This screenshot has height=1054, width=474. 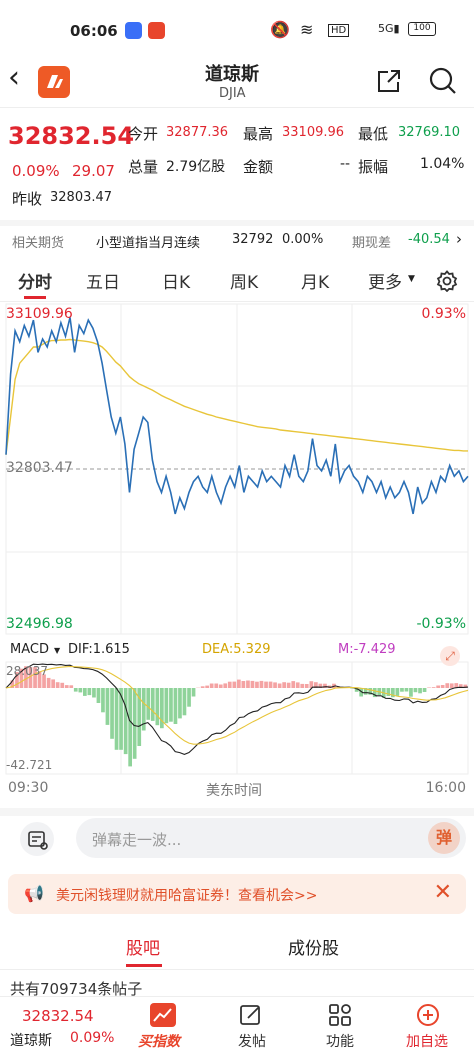 What do you see at coordinates (37, 839) in the screenshot?
I see `danmu-list-icon` at bounding box center [37, 839].